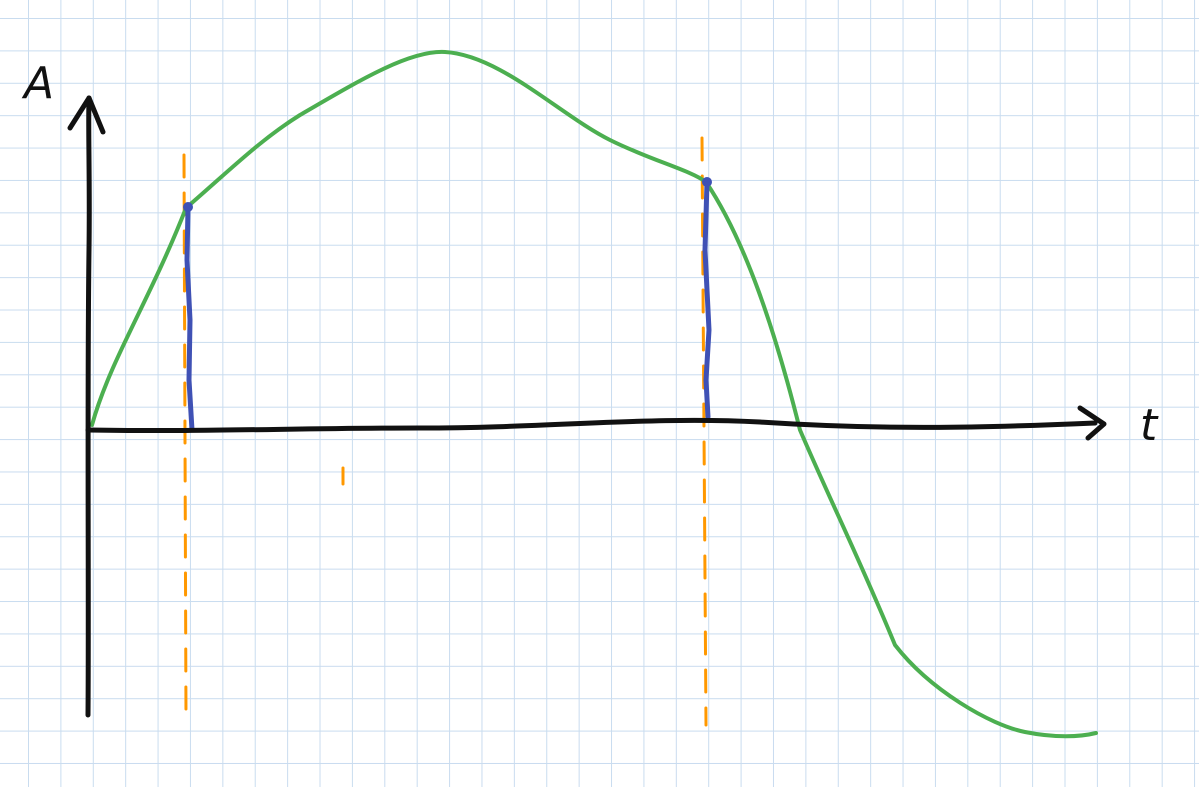 The width and height of the screenshot is (1199, 787). I want to click on guide-line-right, so click(704, 431).